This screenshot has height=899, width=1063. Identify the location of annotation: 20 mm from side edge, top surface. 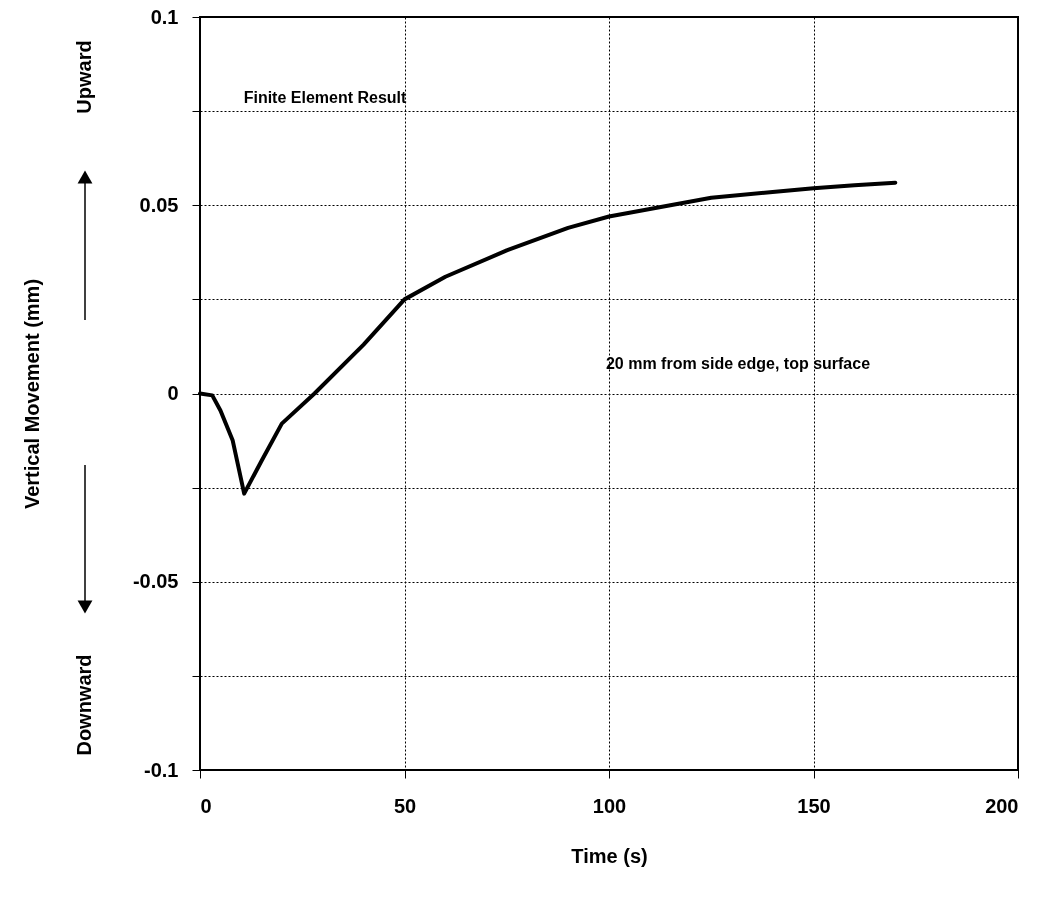
(738, 363).